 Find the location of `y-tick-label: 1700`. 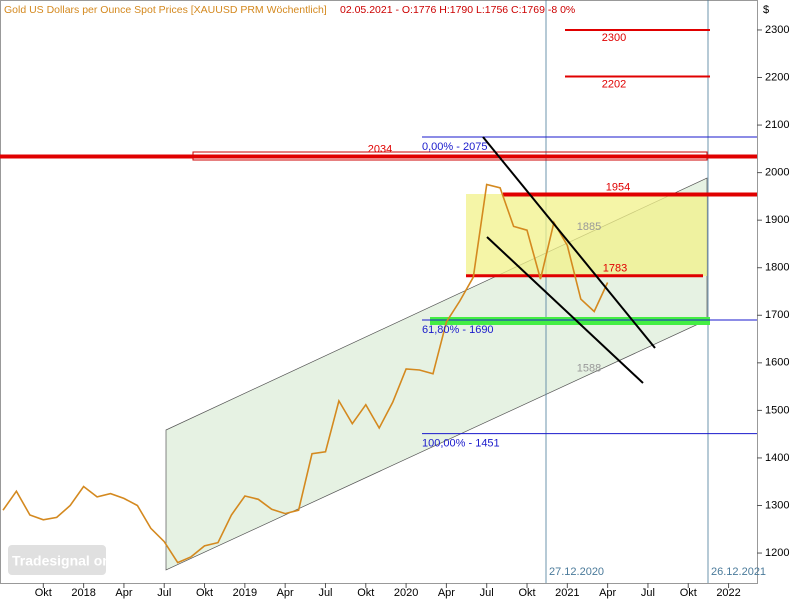

y-tick-label: 1700 is located at coordinates (777, 315).